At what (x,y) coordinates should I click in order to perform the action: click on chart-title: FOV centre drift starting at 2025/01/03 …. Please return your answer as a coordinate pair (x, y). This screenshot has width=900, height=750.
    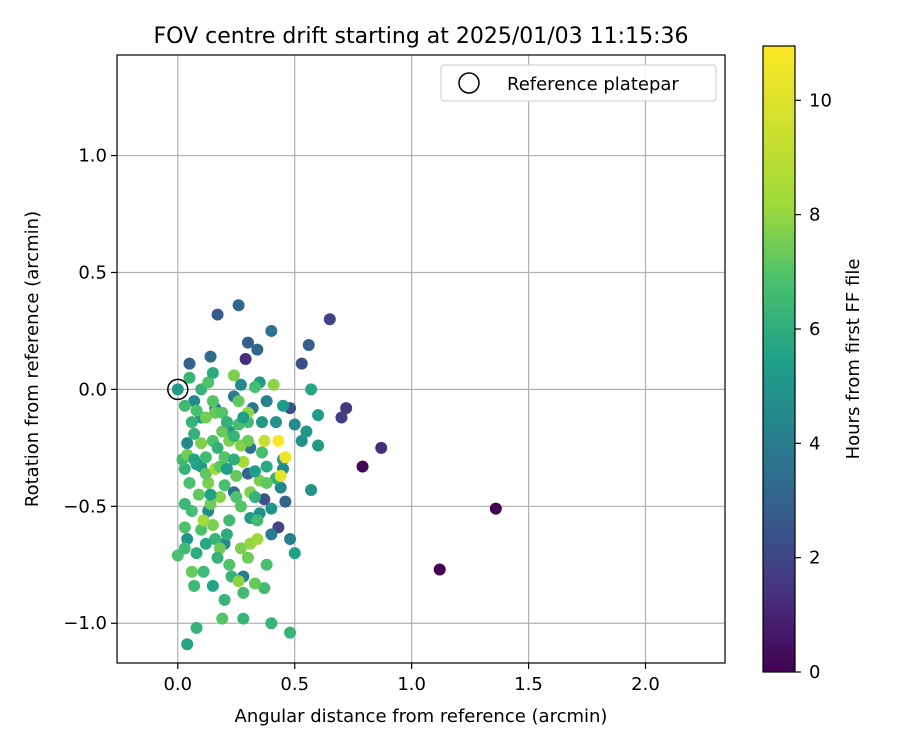
    Looking at the image, I should click on (421, 36).